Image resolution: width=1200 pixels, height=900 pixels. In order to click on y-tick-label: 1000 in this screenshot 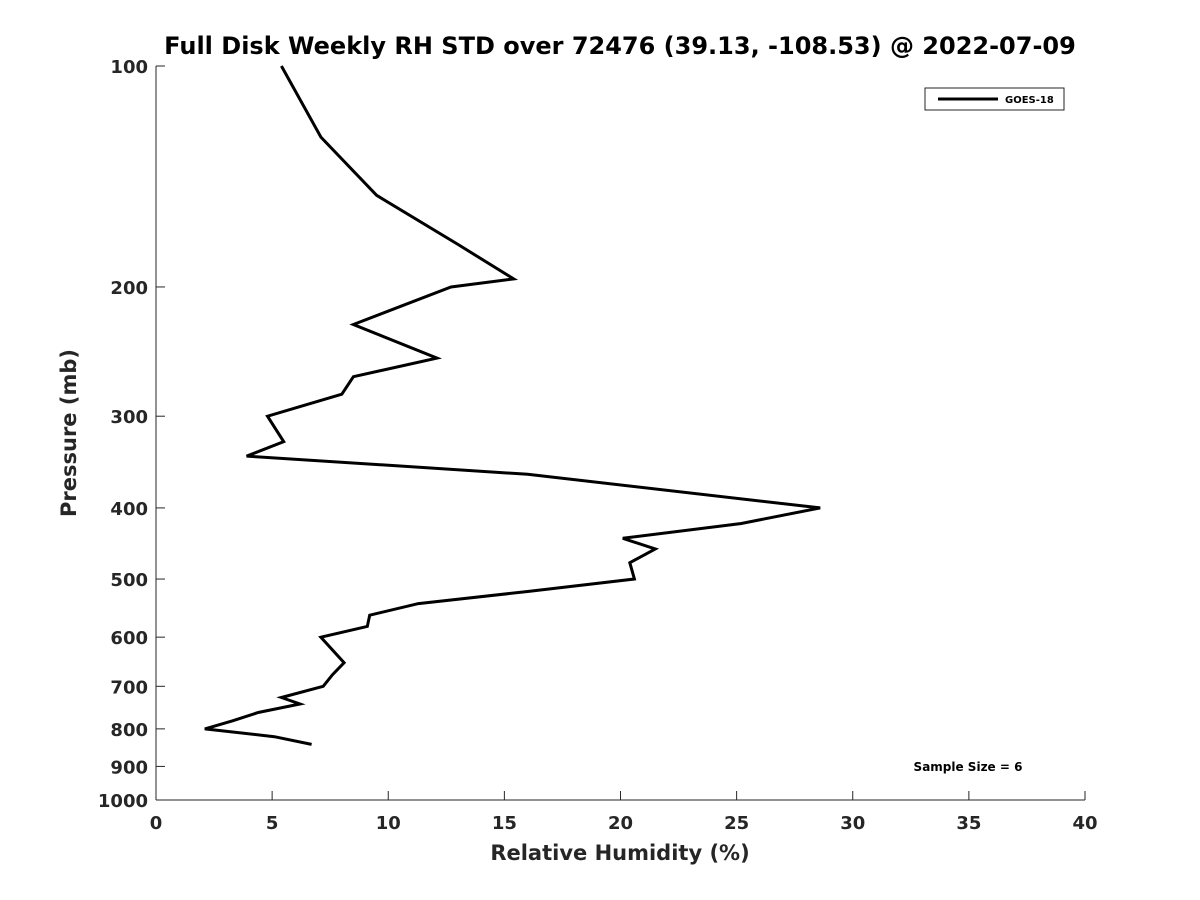, I will do `click(123, 801)`.